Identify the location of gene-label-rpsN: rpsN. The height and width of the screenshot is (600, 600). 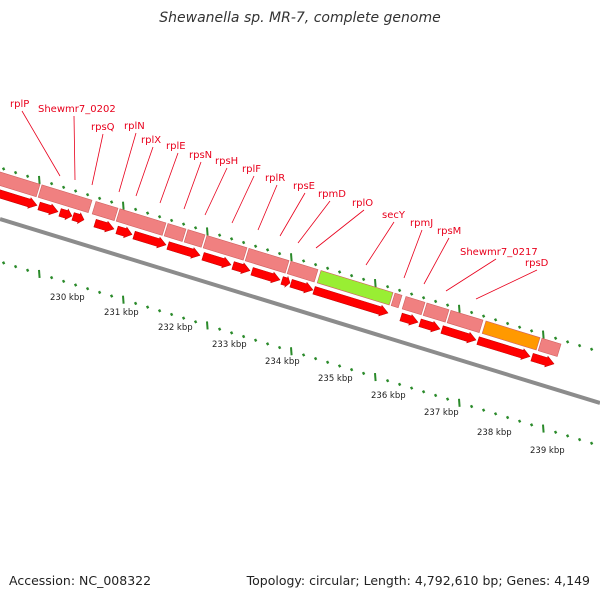
(200, 155).